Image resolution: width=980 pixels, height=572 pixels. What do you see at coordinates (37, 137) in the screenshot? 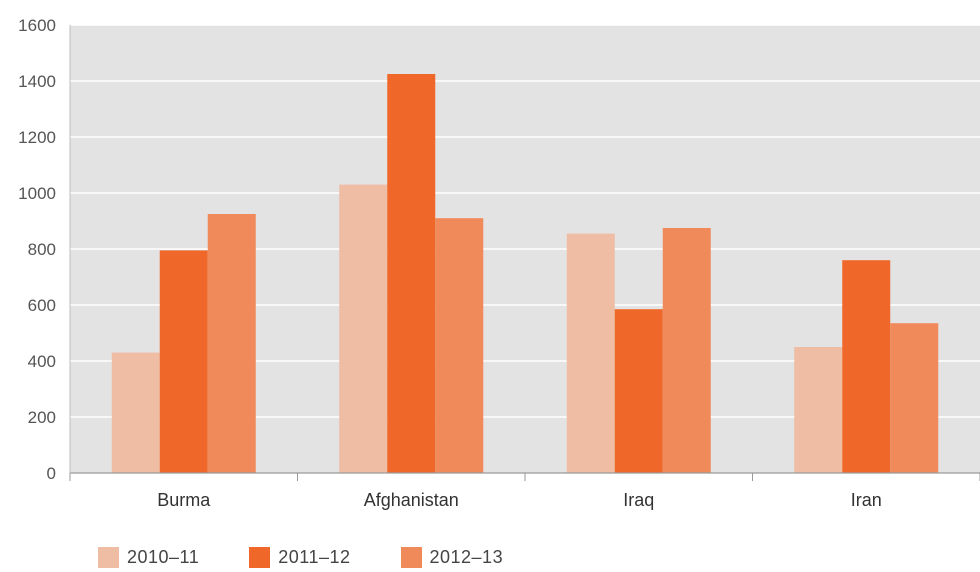
I see `y-tick-label: 1200` at bounding box center [37, 137].